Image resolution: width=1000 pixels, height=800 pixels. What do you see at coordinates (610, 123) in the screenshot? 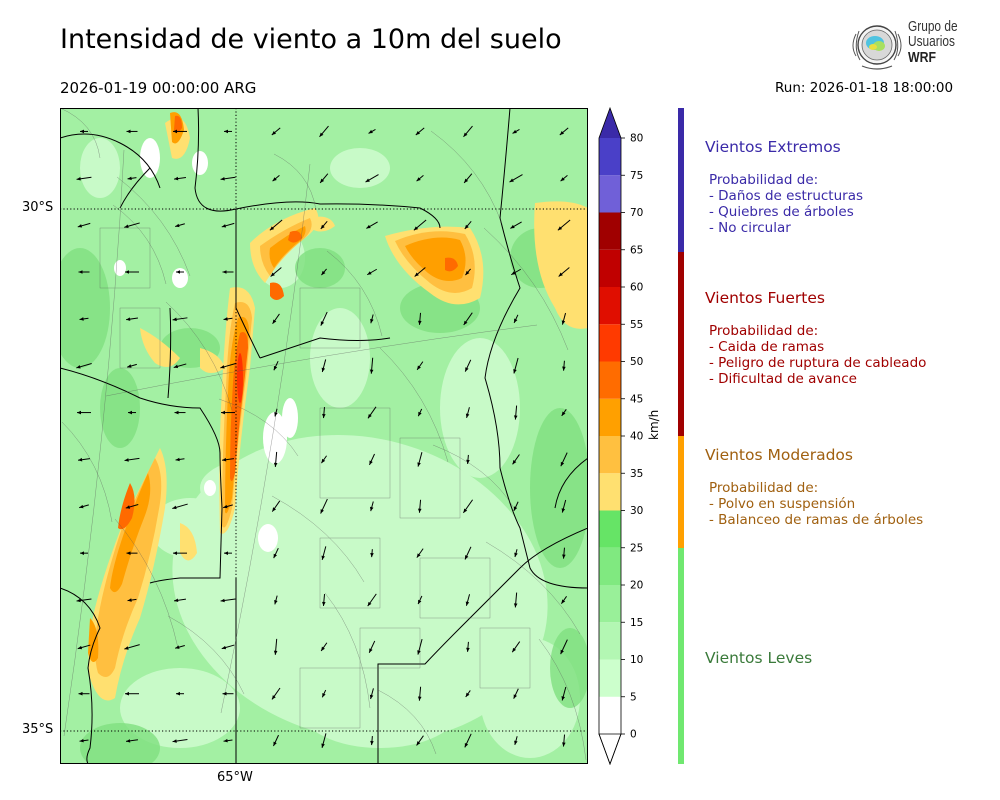
I see `colorbar-over-extension` at bounding box center [610, 123].